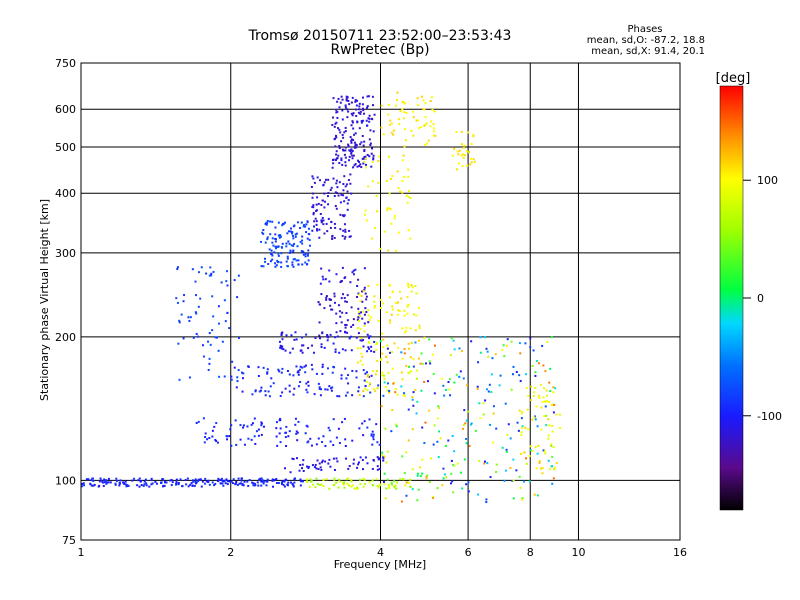  I want to click on y-tick-label: 300, so click(65, 253).